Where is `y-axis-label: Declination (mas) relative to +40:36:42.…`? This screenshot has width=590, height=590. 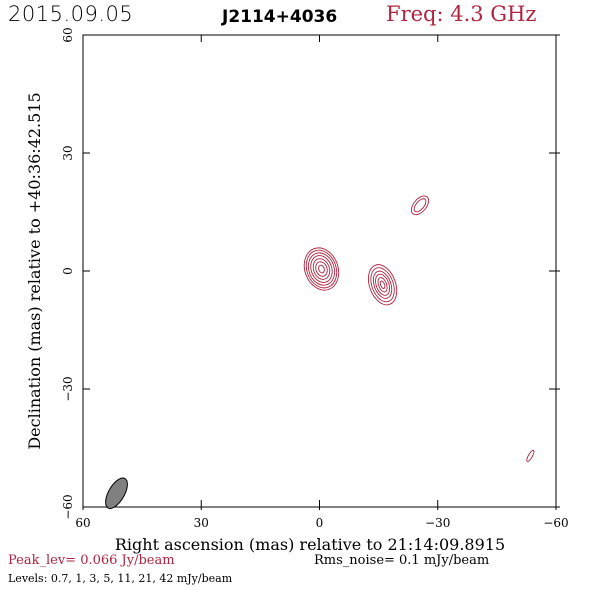
y-axis-label: Declination (mas) relative to +40:36:42.… is located at coordinates (34, 270).